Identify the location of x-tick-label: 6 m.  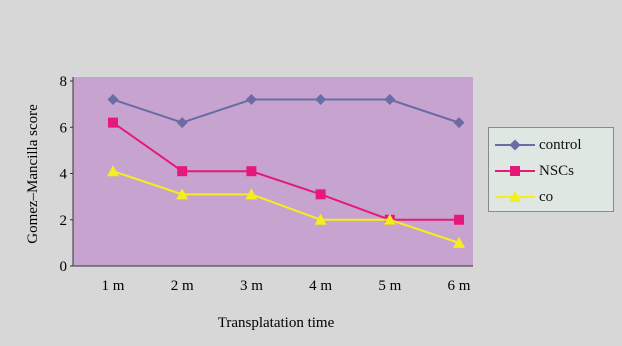
(459, 286).